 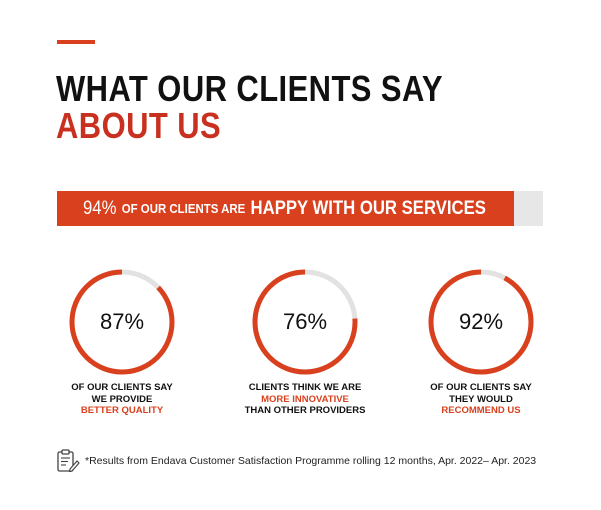 What do you see at coordinates (305, 410) in the screenshot?
I see `caption-line: THAN OTHER PROVIDERS` at bounding box center [305, 410].